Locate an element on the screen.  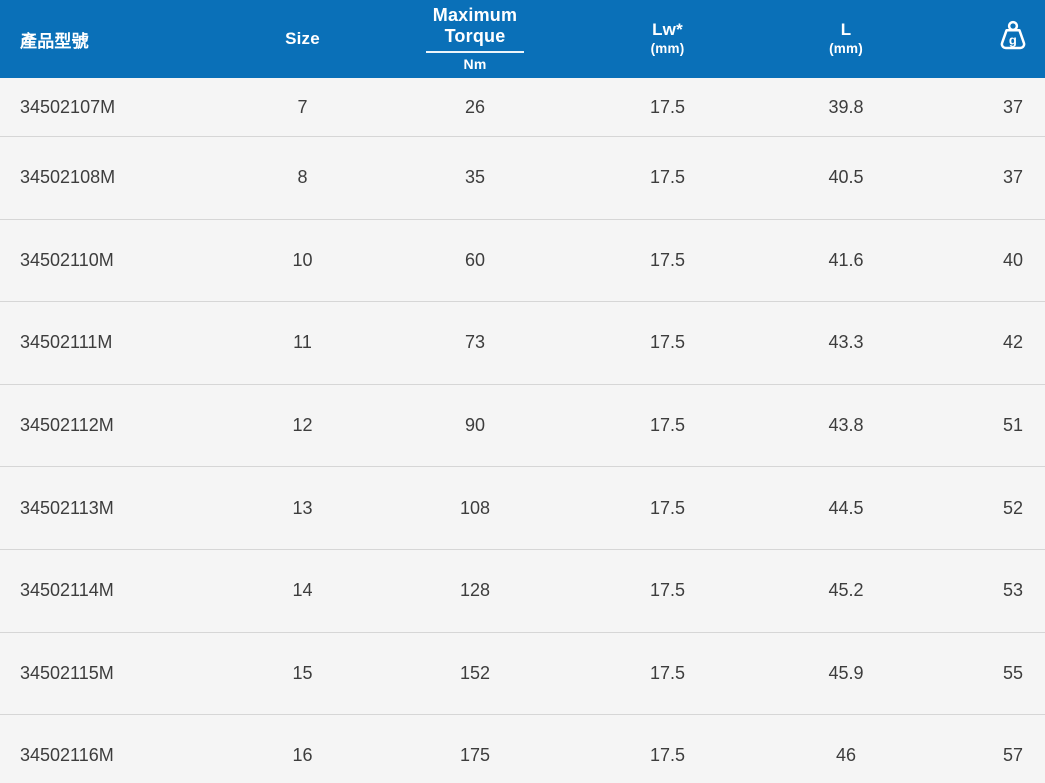
cell-size: 16 is located at coordinates (302, 755).